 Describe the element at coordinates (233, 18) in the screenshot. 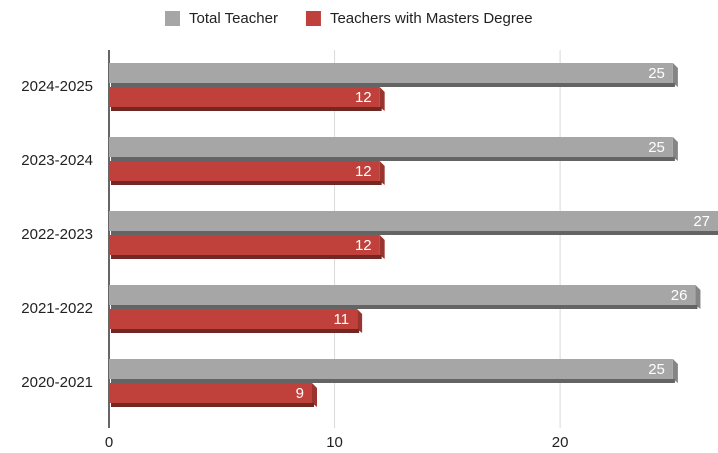

I see `legend-label: Total Teacher` at that location.